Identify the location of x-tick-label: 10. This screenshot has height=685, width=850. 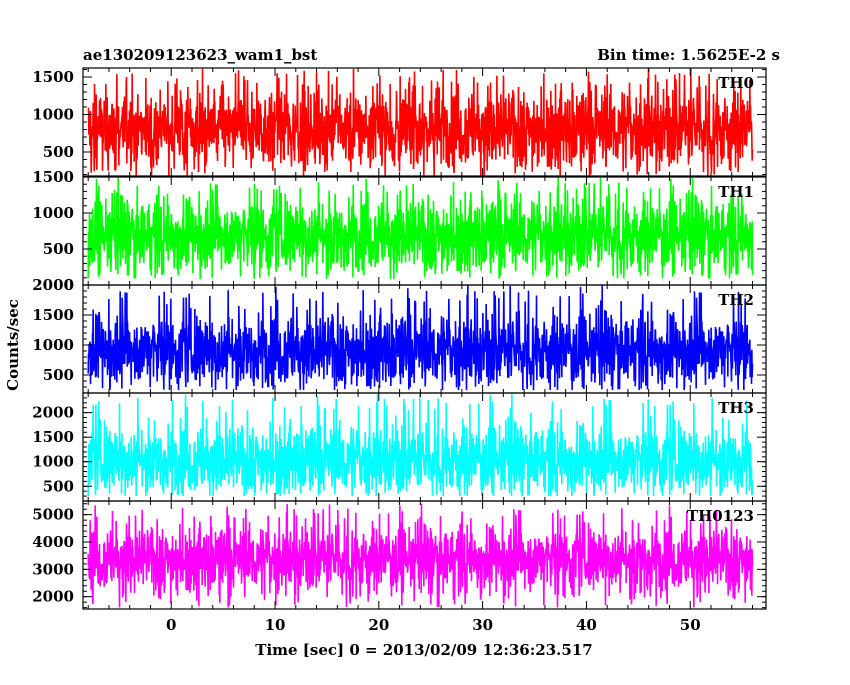
(275, 625).